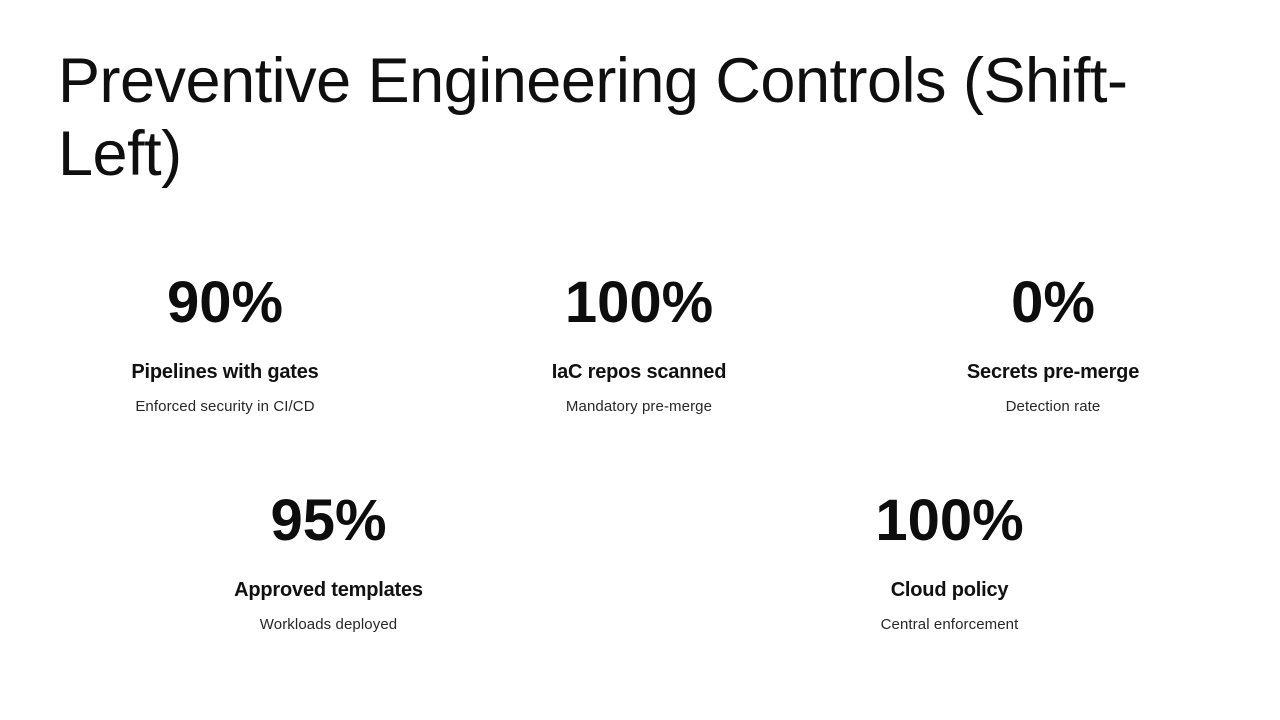 The width and height of the screenshot is (1280, 720). Describe the element at coordinates (328, 624) in the screenshot. I see `stat-description: Workloads deployed` at that location.